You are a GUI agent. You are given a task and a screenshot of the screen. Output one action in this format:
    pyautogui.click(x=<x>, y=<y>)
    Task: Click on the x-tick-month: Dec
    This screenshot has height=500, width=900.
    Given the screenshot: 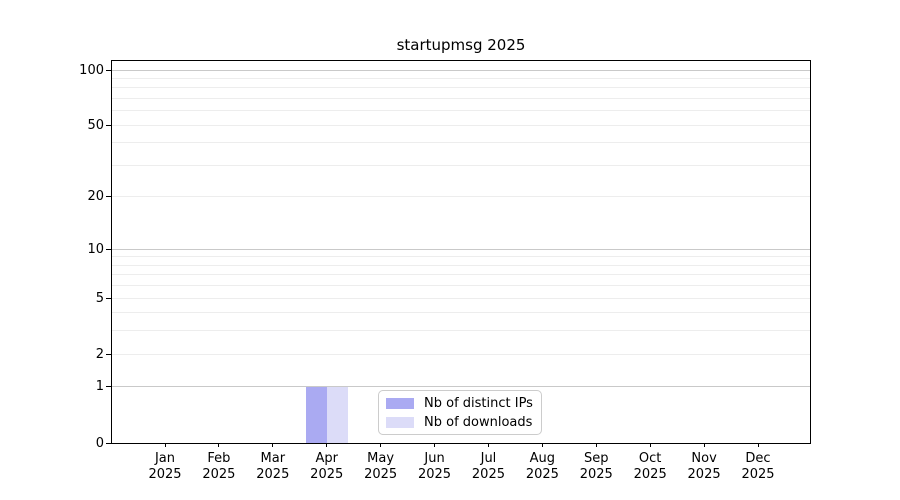 What is the action you would take?
    pyautogui.click(x=758, y=458)
    